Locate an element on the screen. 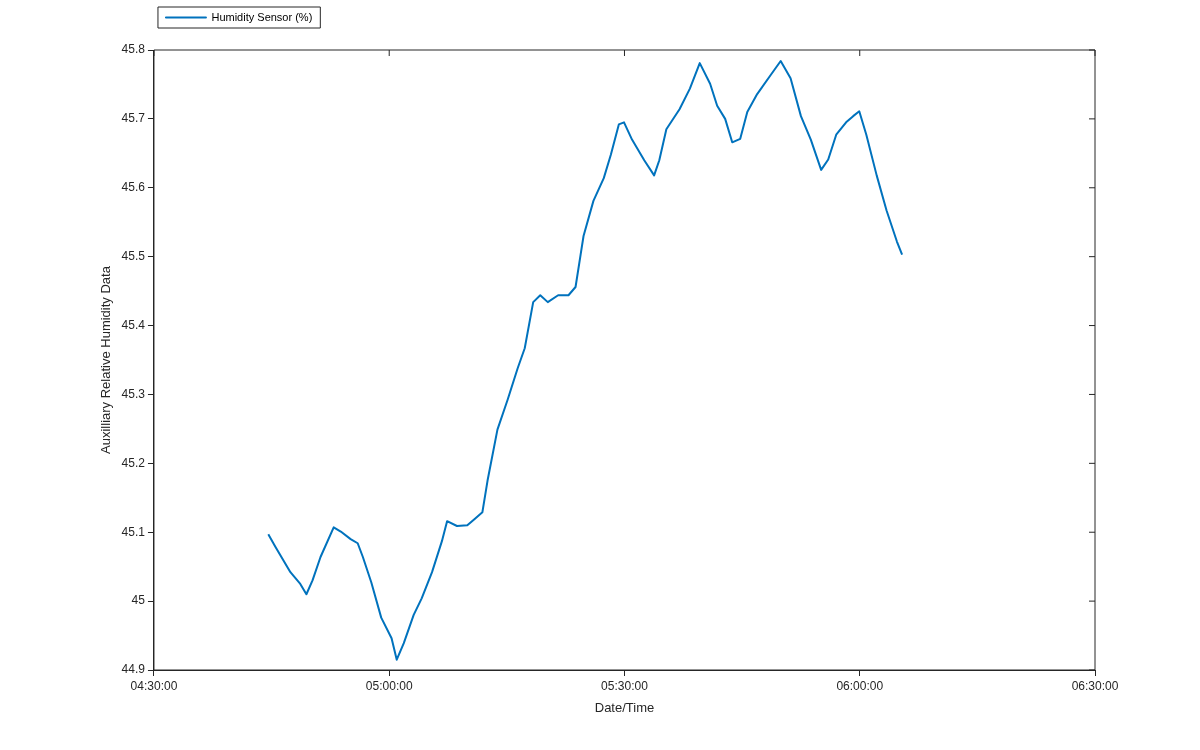  y-tick-label: 45.4 is located at coordinates (133, 324).